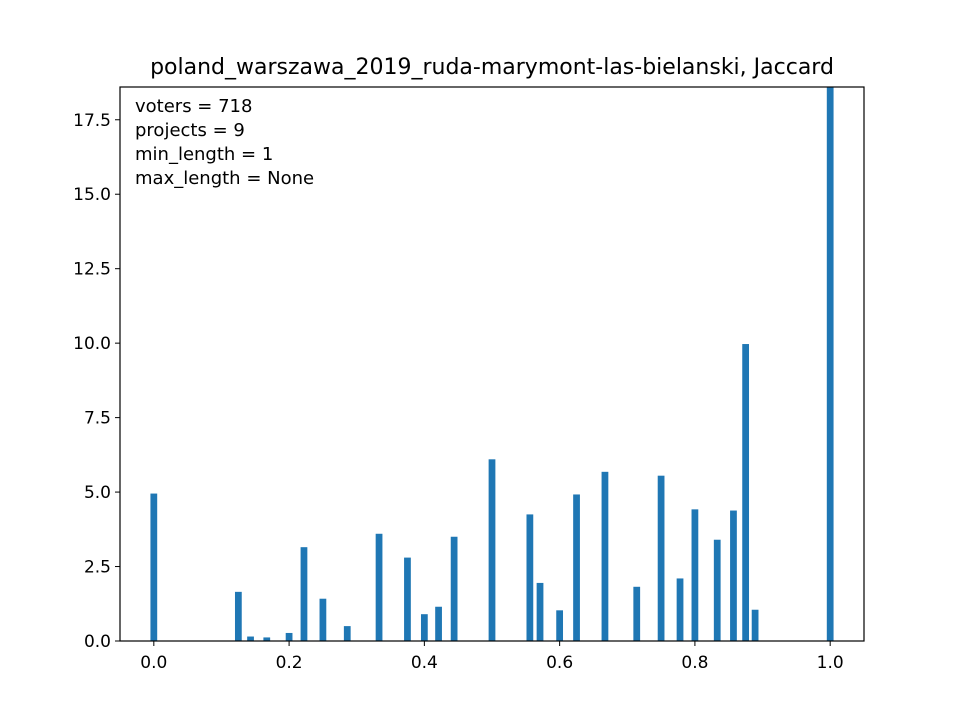  Describe the element at coordinates (92, 270) in the screenshot. I see `y-tick-label: 12.5` at that location.